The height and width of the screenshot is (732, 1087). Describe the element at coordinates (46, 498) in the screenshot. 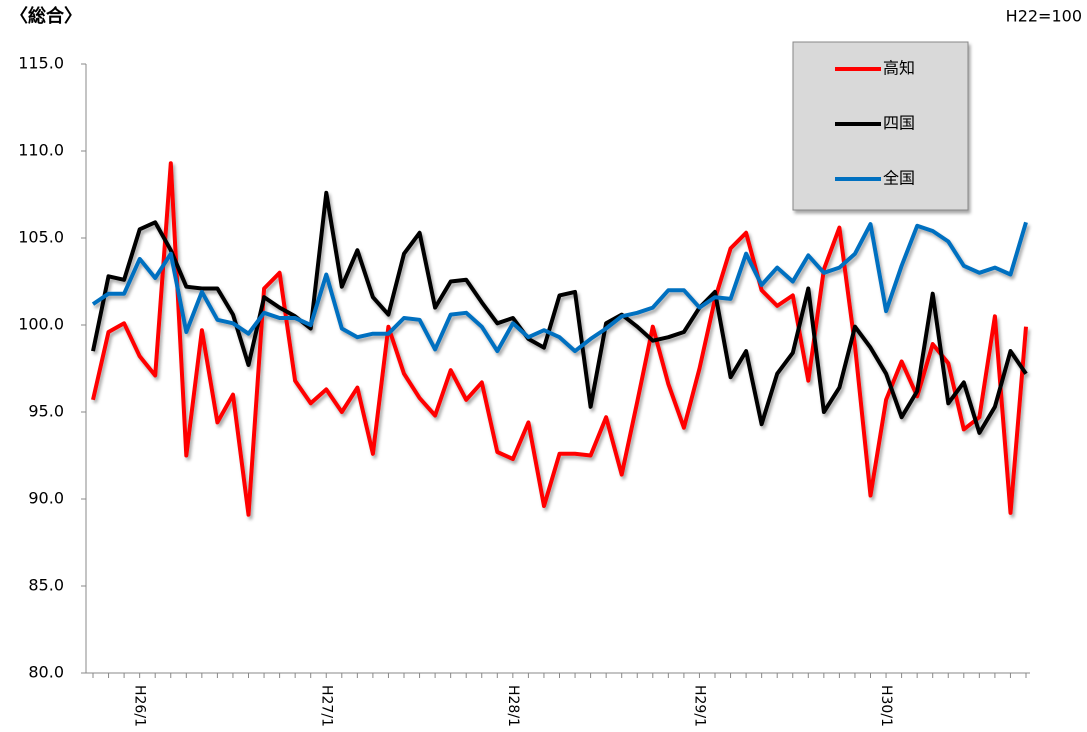

I see `y-tick-label: 90.0` at that location.